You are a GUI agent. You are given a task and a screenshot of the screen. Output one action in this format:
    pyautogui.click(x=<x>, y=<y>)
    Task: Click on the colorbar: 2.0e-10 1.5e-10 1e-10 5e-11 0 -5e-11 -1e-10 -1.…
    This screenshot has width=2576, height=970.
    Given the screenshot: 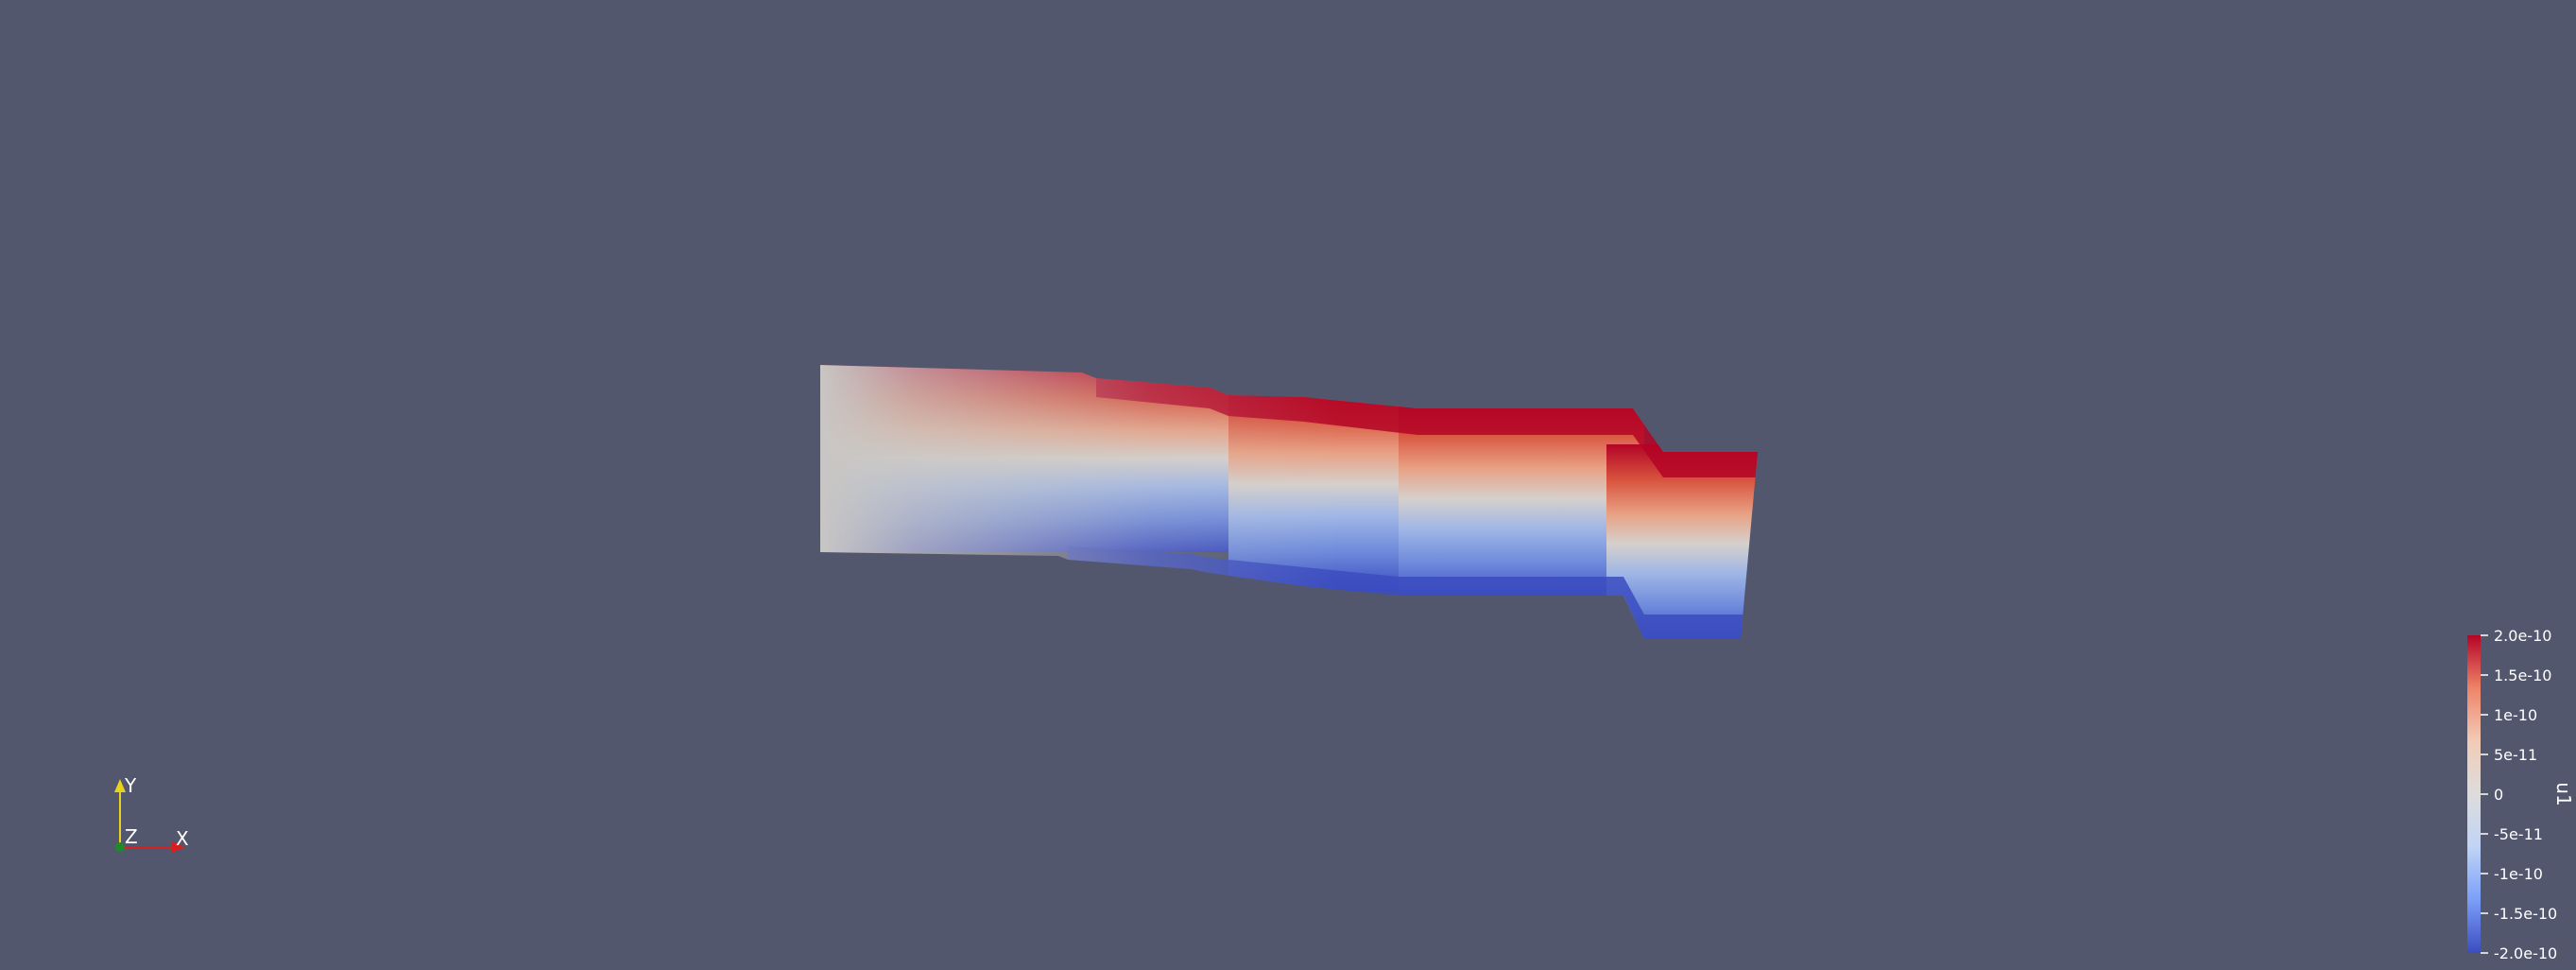 What is the action you would take?
    pyautogui.click(x=2521, y=794)
    